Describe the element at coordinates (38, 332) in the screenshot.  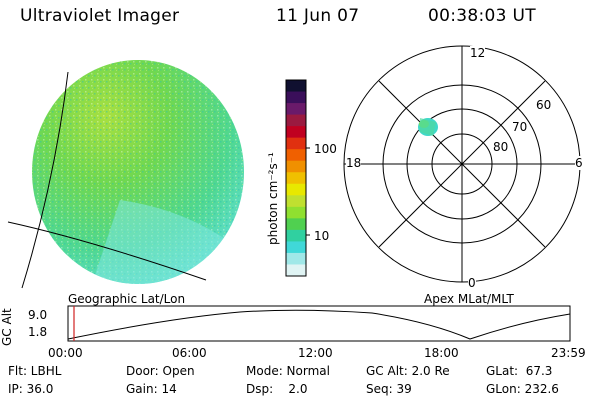
I see `altitude-tick-bottom: 1.8` at that location.